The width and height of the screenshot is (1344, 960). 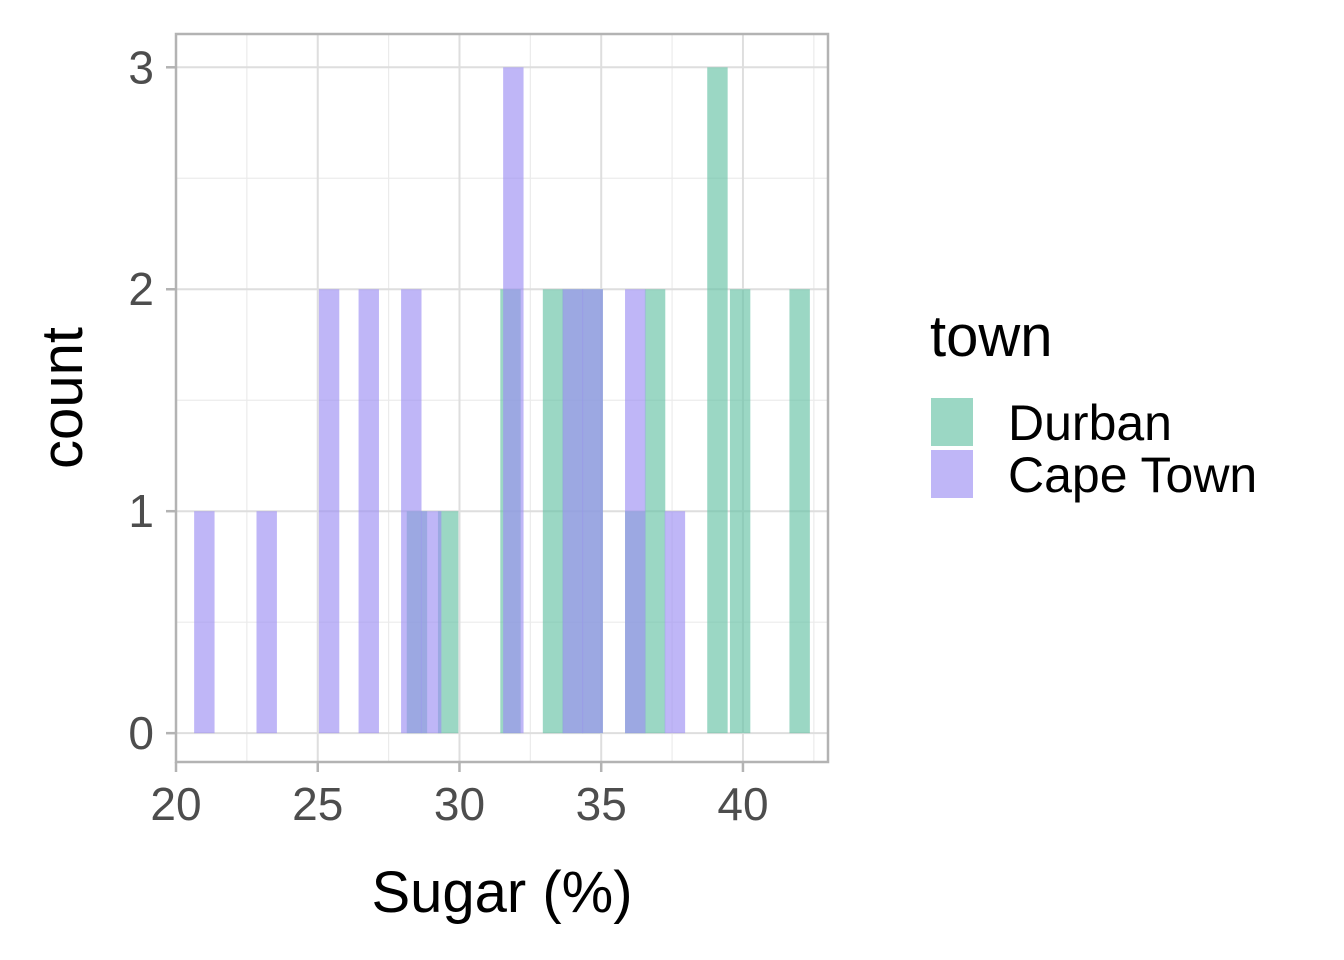 I want to click on legend-label-durban: Durban, so click(x=1090, y=423).